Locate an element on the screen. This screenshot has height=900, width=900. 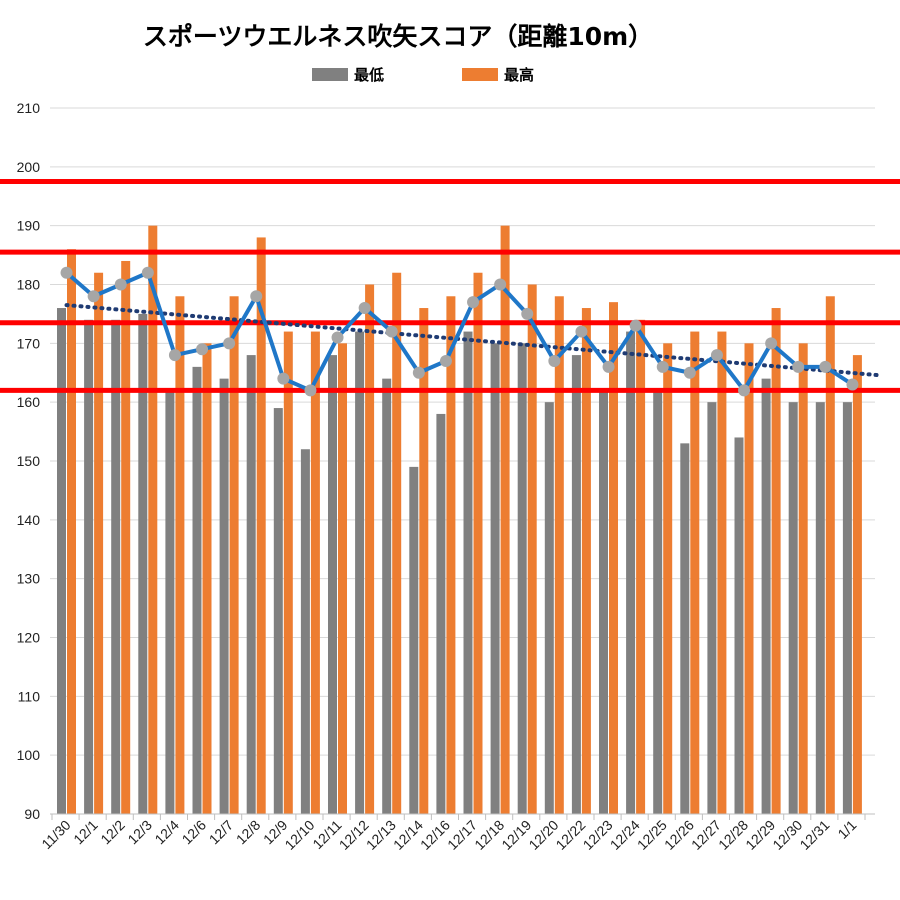
y-axis: 210 200 190 180 170 160 150 140 130 120 110 100 90 is located at coordinates (29, 461).